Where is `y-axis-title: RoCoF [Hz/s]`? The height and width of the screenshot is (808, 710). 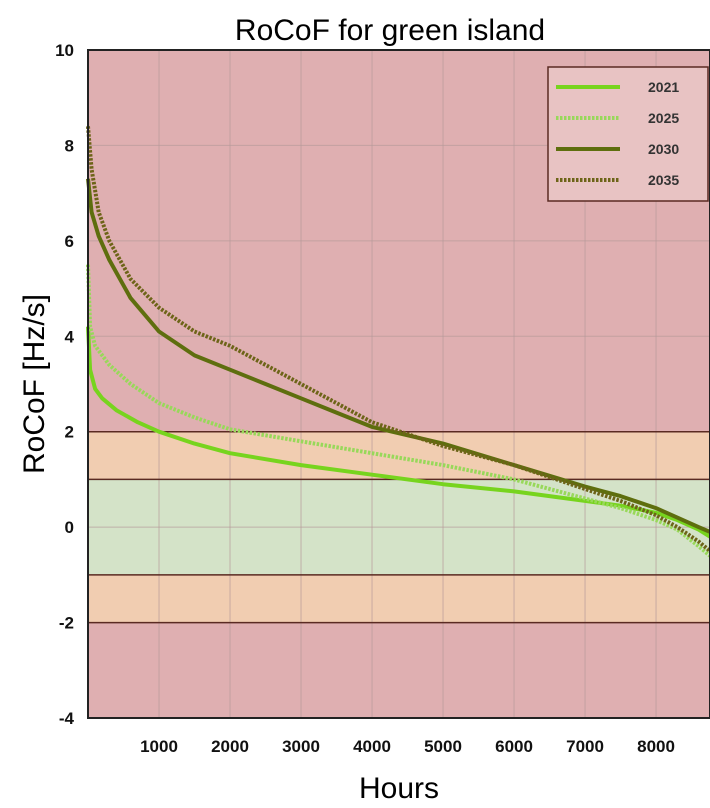
y-axis-title: RoCoF [Hz/s] is located at coordinates (34, 384).